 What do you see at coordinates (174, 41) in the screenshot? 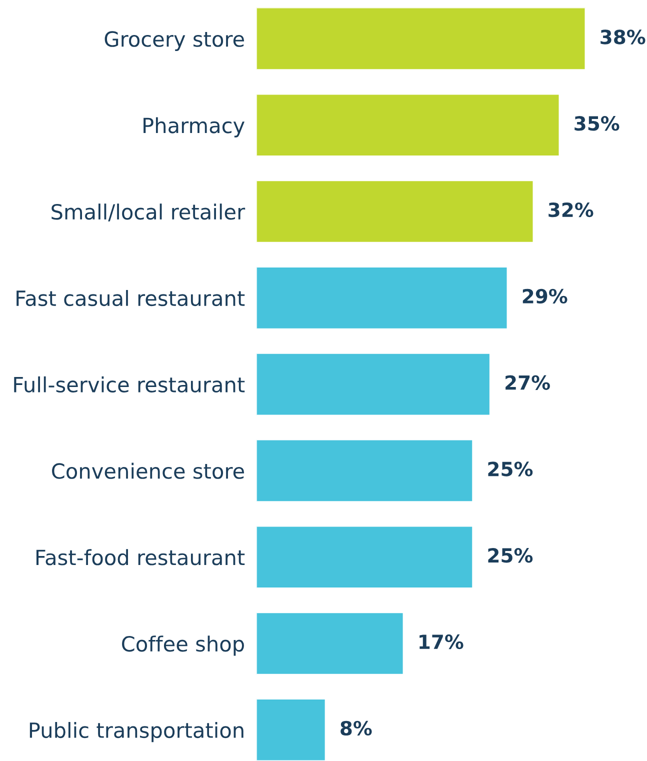
I see `y-tick-label: Grocery store` at bounding box center [174, 41].